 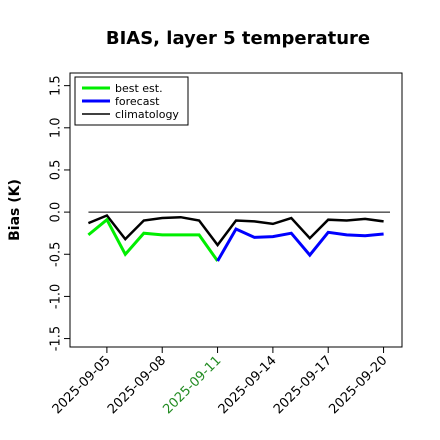 I want to click on y-tick-label: 0.5, so click(x=56, y=170).